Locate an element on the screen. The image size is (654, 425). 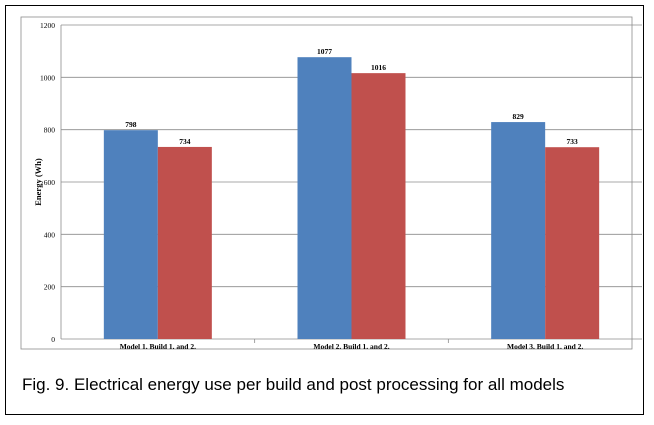
data-label: 1077 is located at coordinates (324, 51).